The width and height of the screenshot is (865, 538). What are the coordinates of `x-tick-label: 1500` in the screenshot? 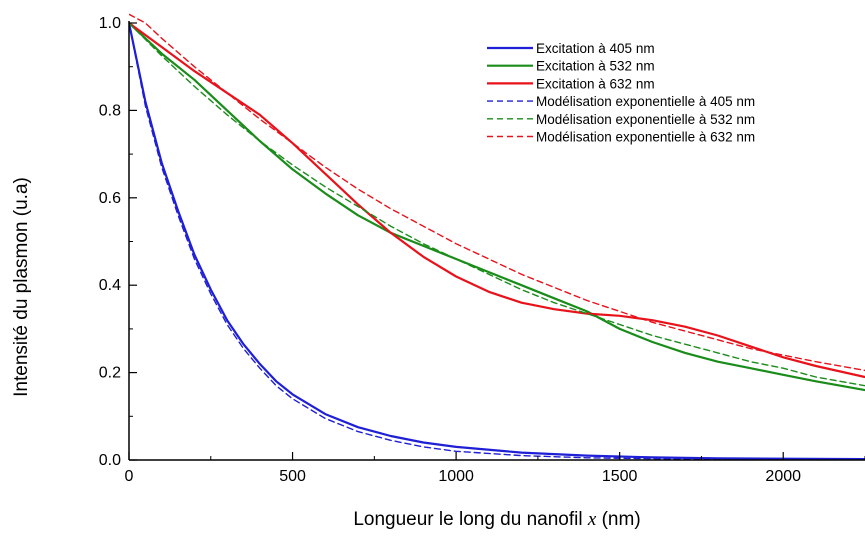 It's located at (620, 476).